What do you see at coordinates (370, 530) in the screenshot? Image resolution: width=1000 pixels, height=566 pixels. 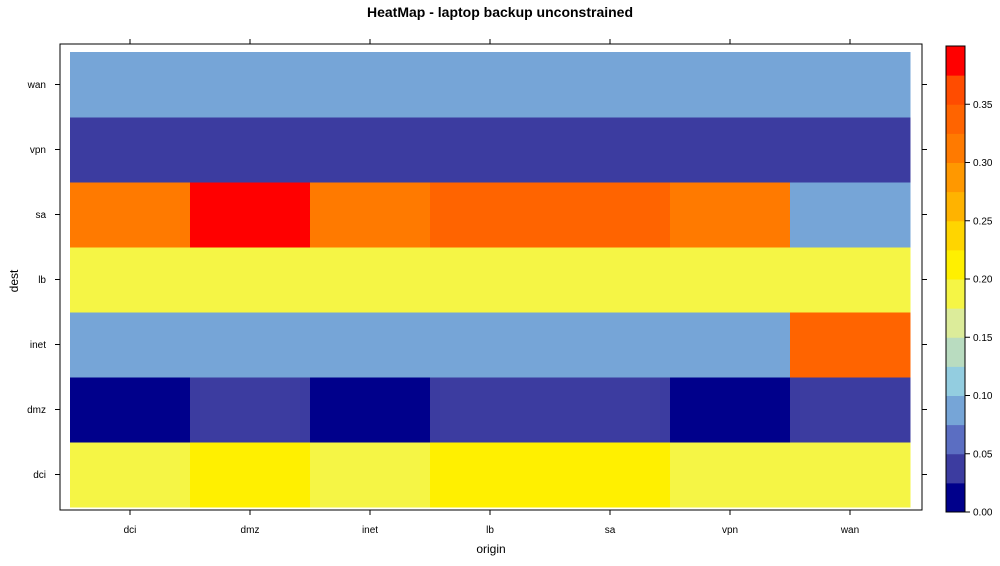 I see `x-tick-label: inet` at bounding box center [370, 530].